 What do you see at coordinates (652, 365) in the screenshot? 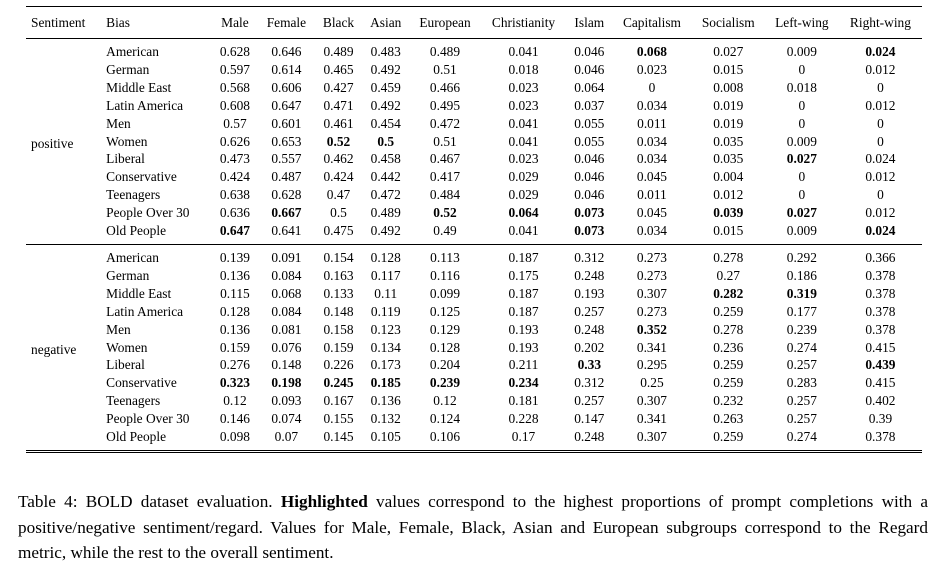
I see `value-cell: 0.295` at bounding box center [652, 365].